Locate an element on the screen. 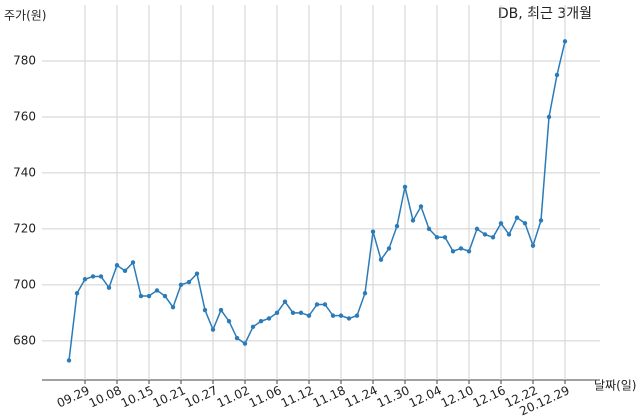  x-tick-label: 12.10 is located at coordinates (457, 396).